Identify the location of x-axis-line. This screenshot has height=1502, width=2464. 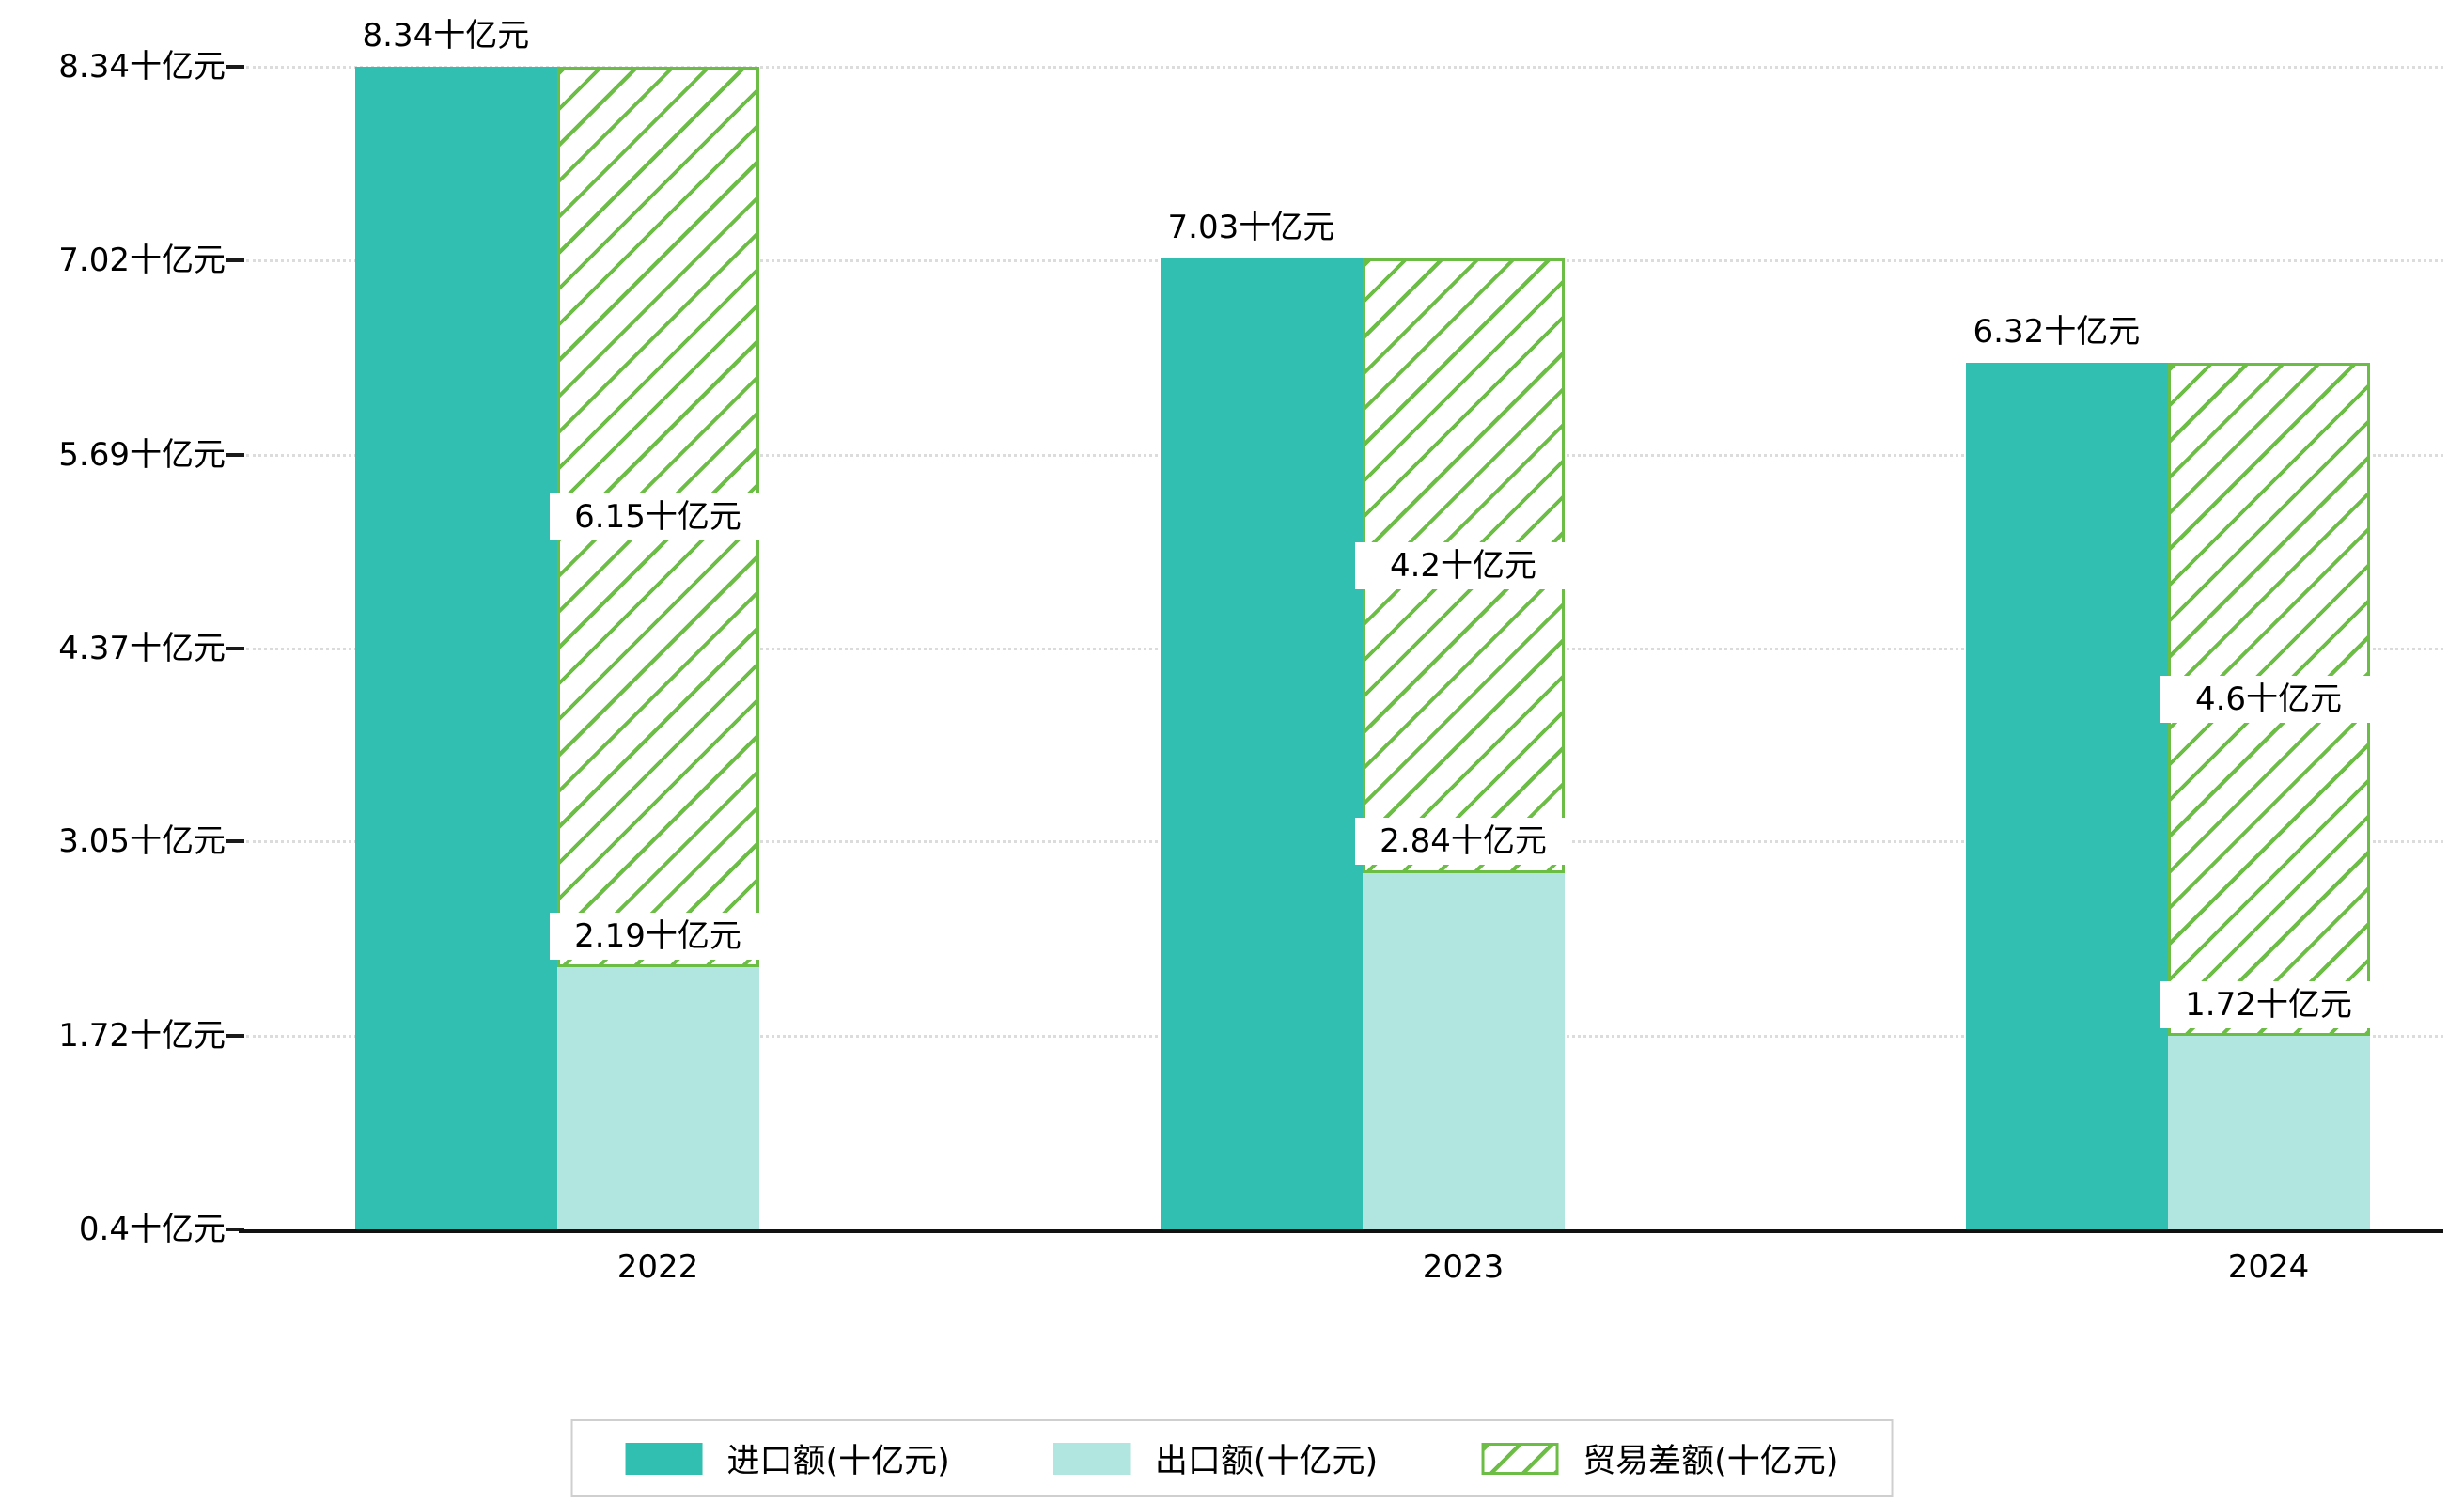
(1341, 1231).